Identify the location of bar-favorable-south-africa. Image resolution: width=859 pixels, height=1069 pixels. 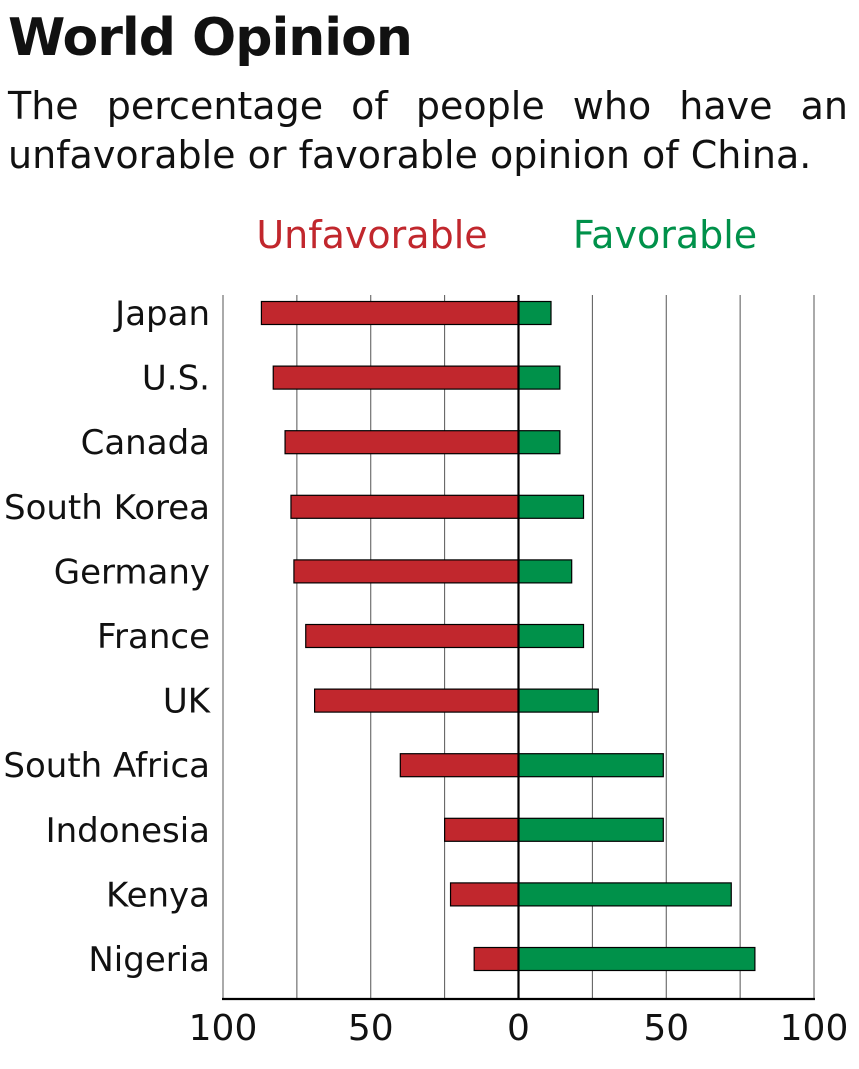
(590, 765).